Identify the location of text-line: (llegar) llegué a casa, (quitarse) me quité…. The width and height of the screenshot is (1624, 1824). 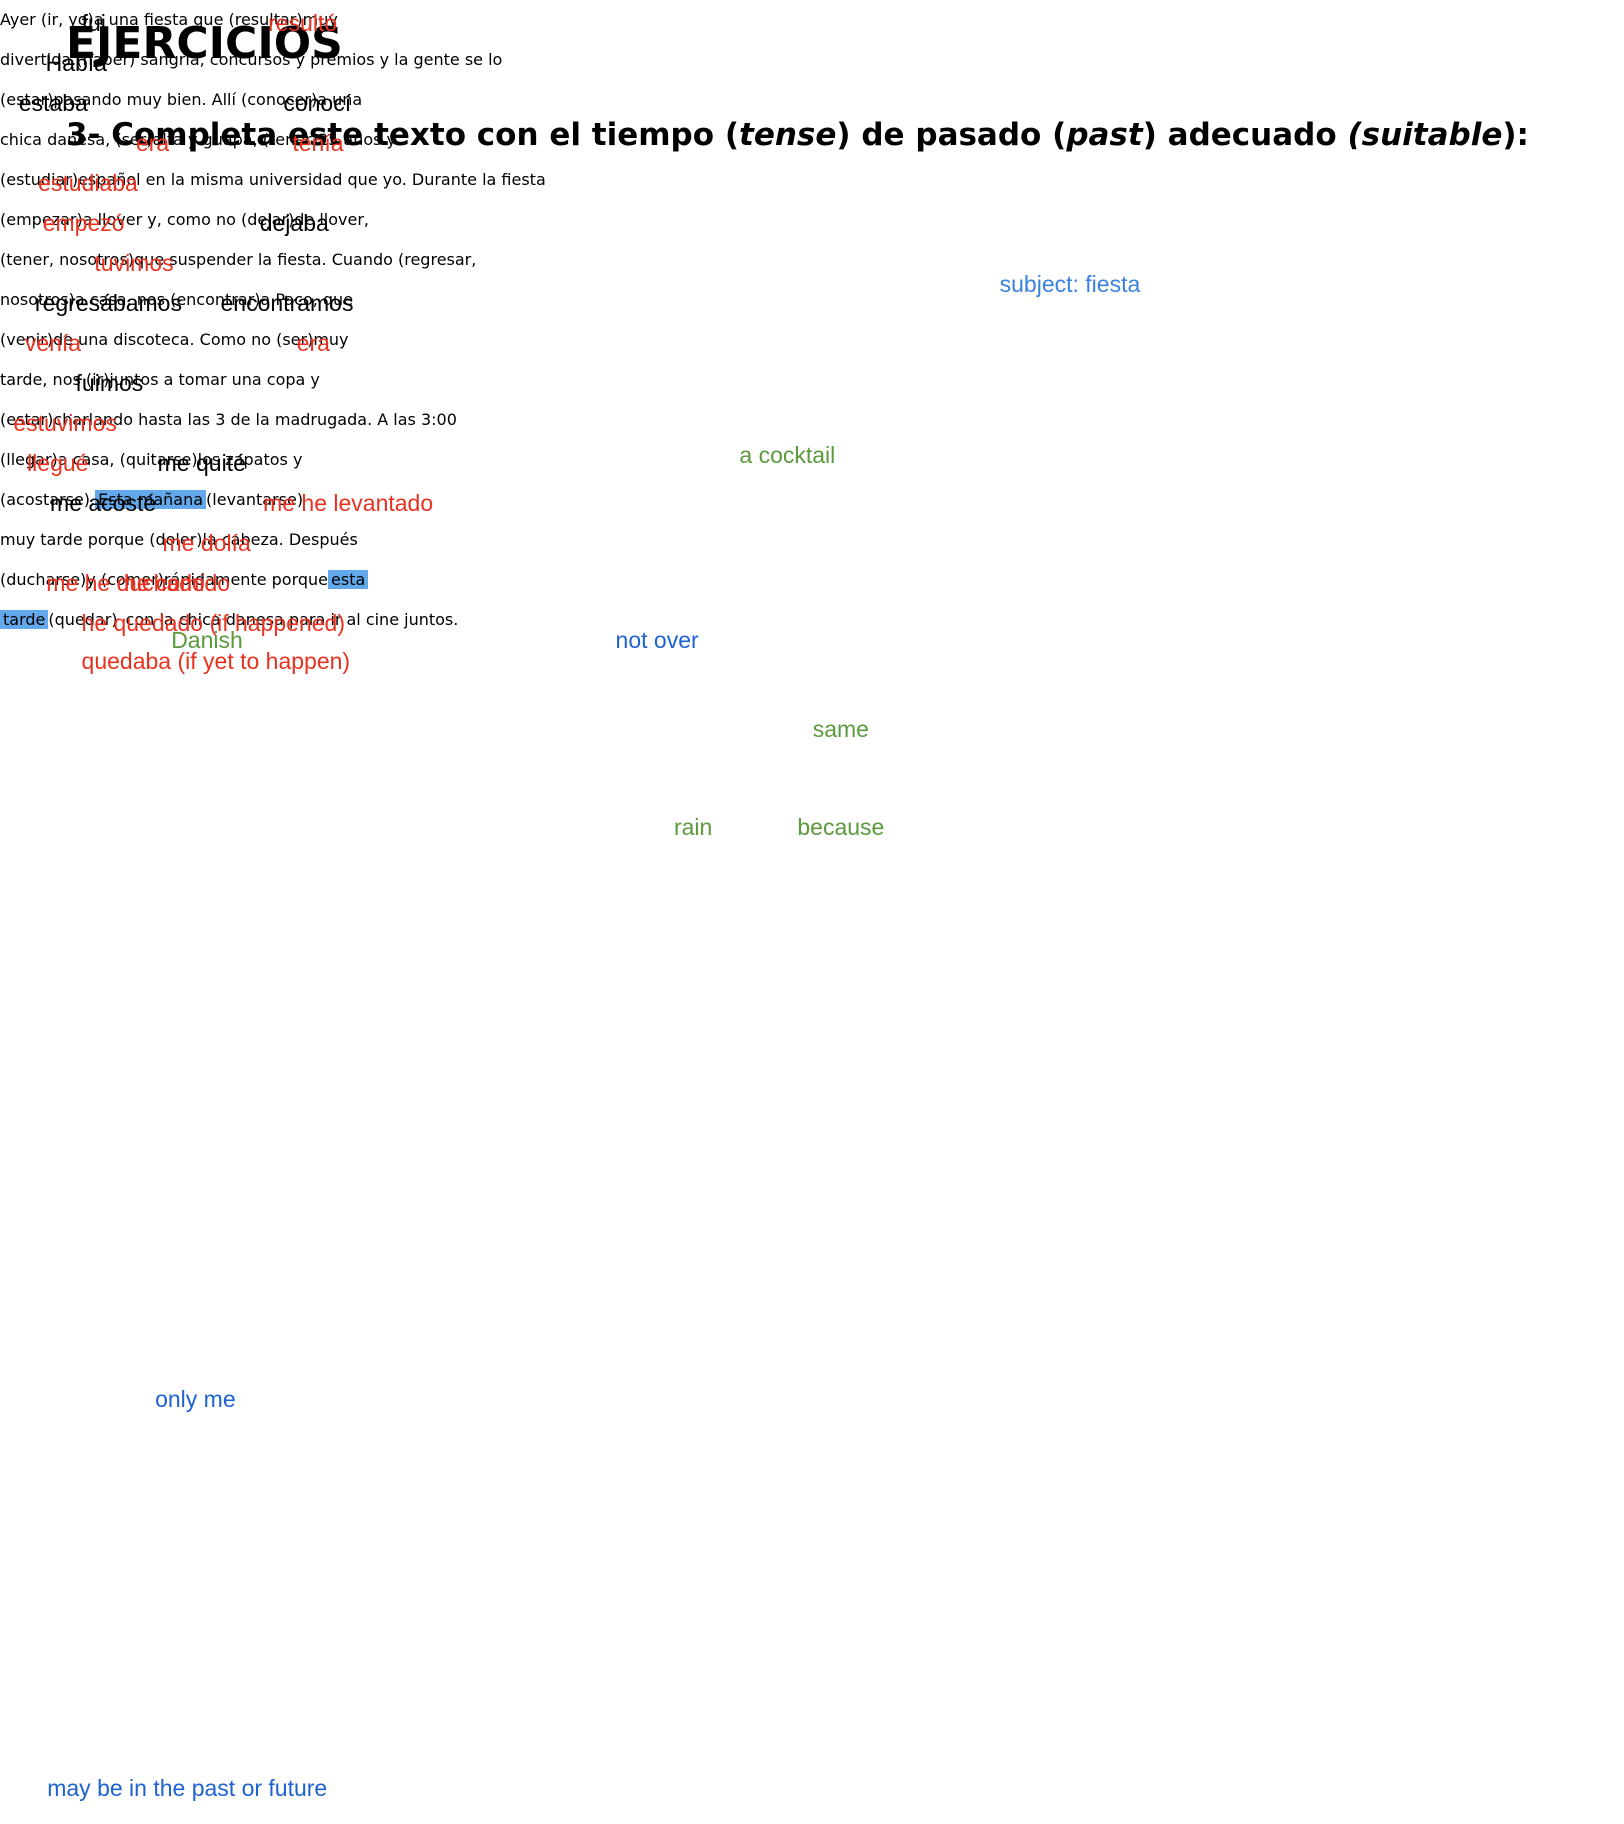
(812, 460).